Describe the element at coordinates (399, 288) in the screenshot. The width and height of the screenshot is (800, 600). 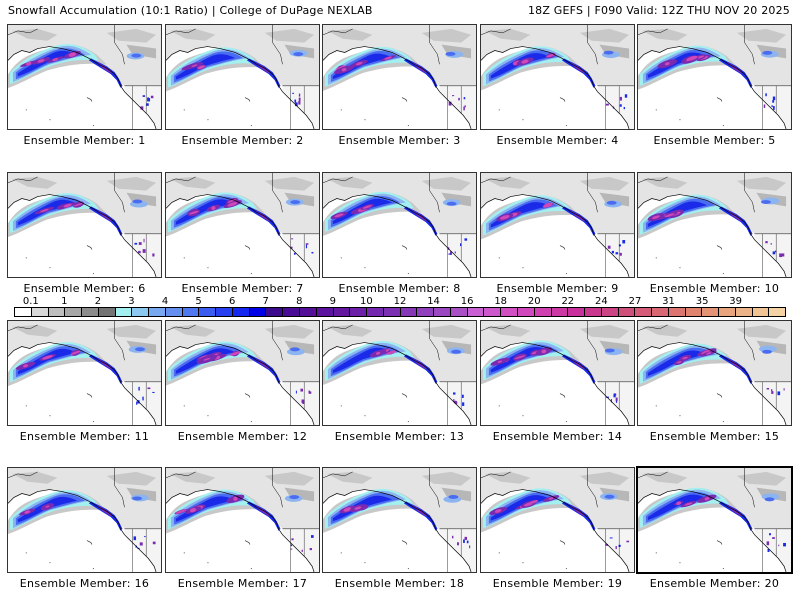
I see `ensemble-member-label: Ensemble Member: 8` at that location.